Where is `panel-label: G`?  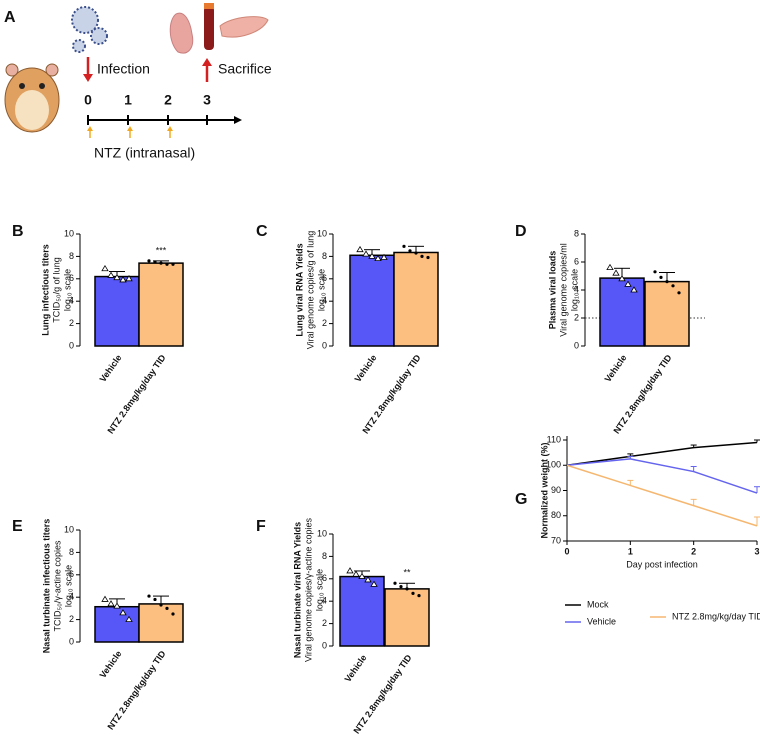 panel-label: G is located at coordinates (521, 499).